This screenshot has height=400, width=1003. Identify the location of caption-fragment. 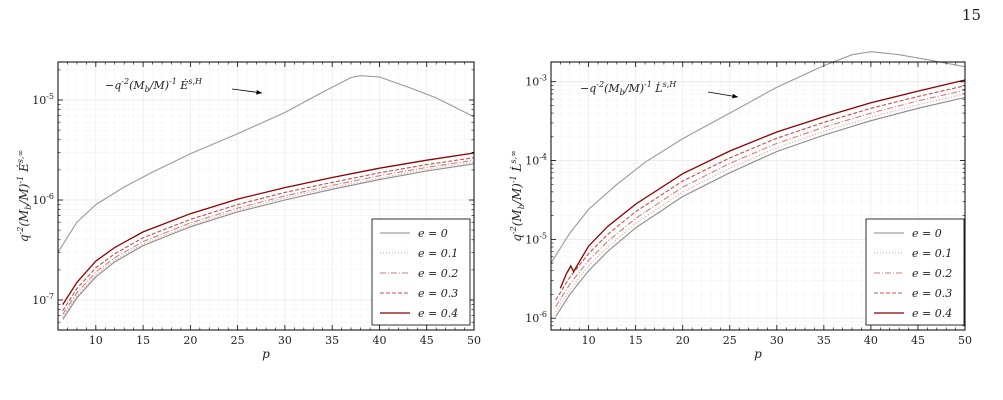
(500, 385).